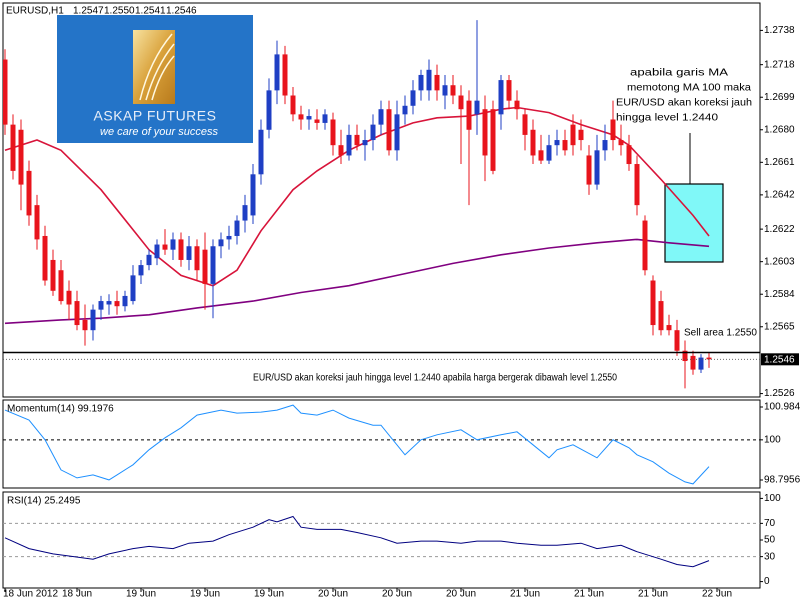 The height and width of the screenshot is (600, 800). What do you see at coordinates (525, 594) in the screenshot?
I see `x-tick-label: 21 Jun` at bounding box center [525, 594].